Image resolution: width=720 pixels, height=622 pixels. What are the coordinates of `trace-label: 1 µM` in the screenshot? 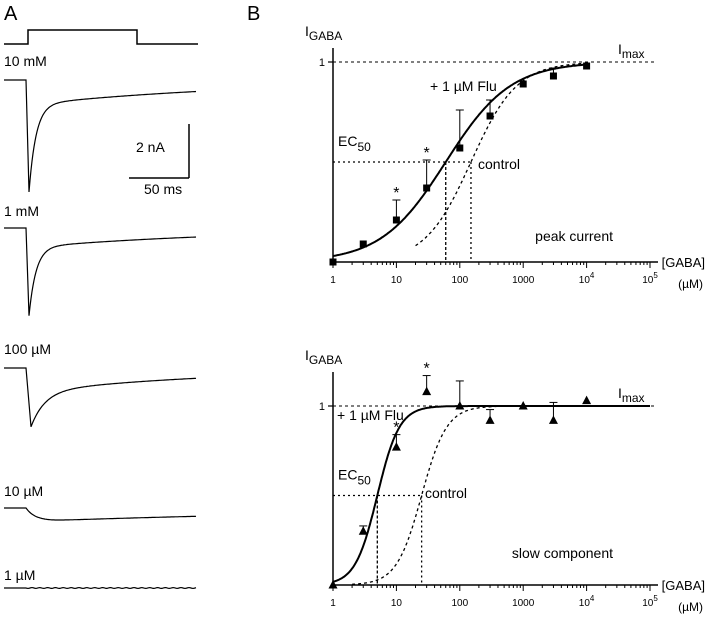 It's located at (19, 575).